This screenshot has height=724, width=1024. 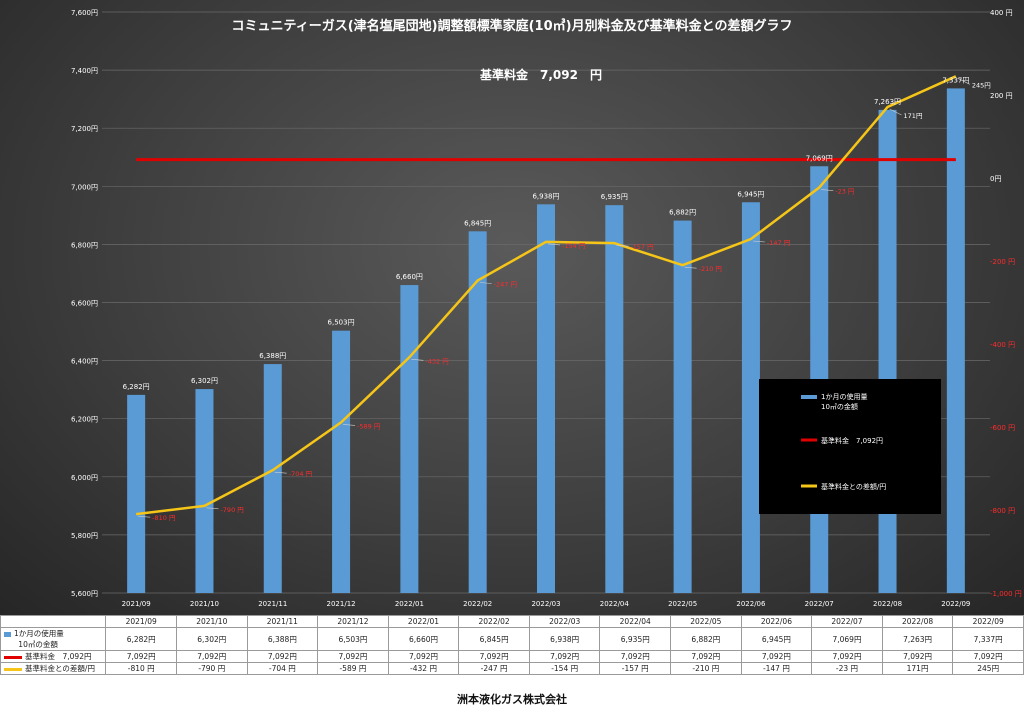 What do you see at coordinates (913, 116) in the screenshot?
I see `difference-value-label: 171円` at bounding box center [913, 116].